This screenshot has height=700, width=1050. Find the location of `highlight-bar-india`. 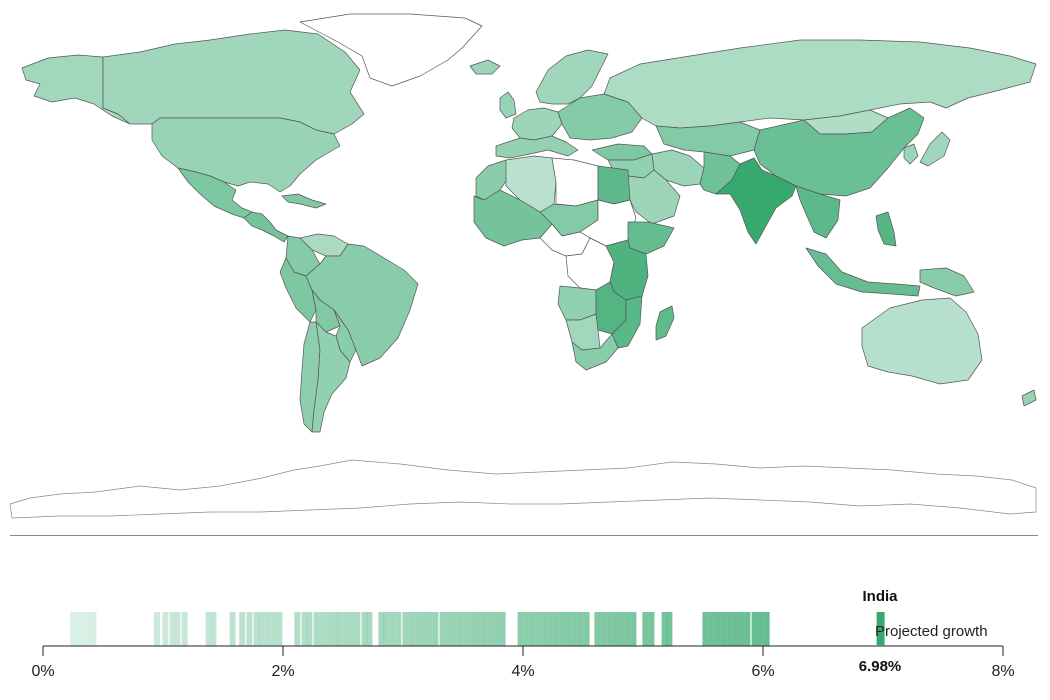

highlight-bar-india is located at coordinates (880, 629).